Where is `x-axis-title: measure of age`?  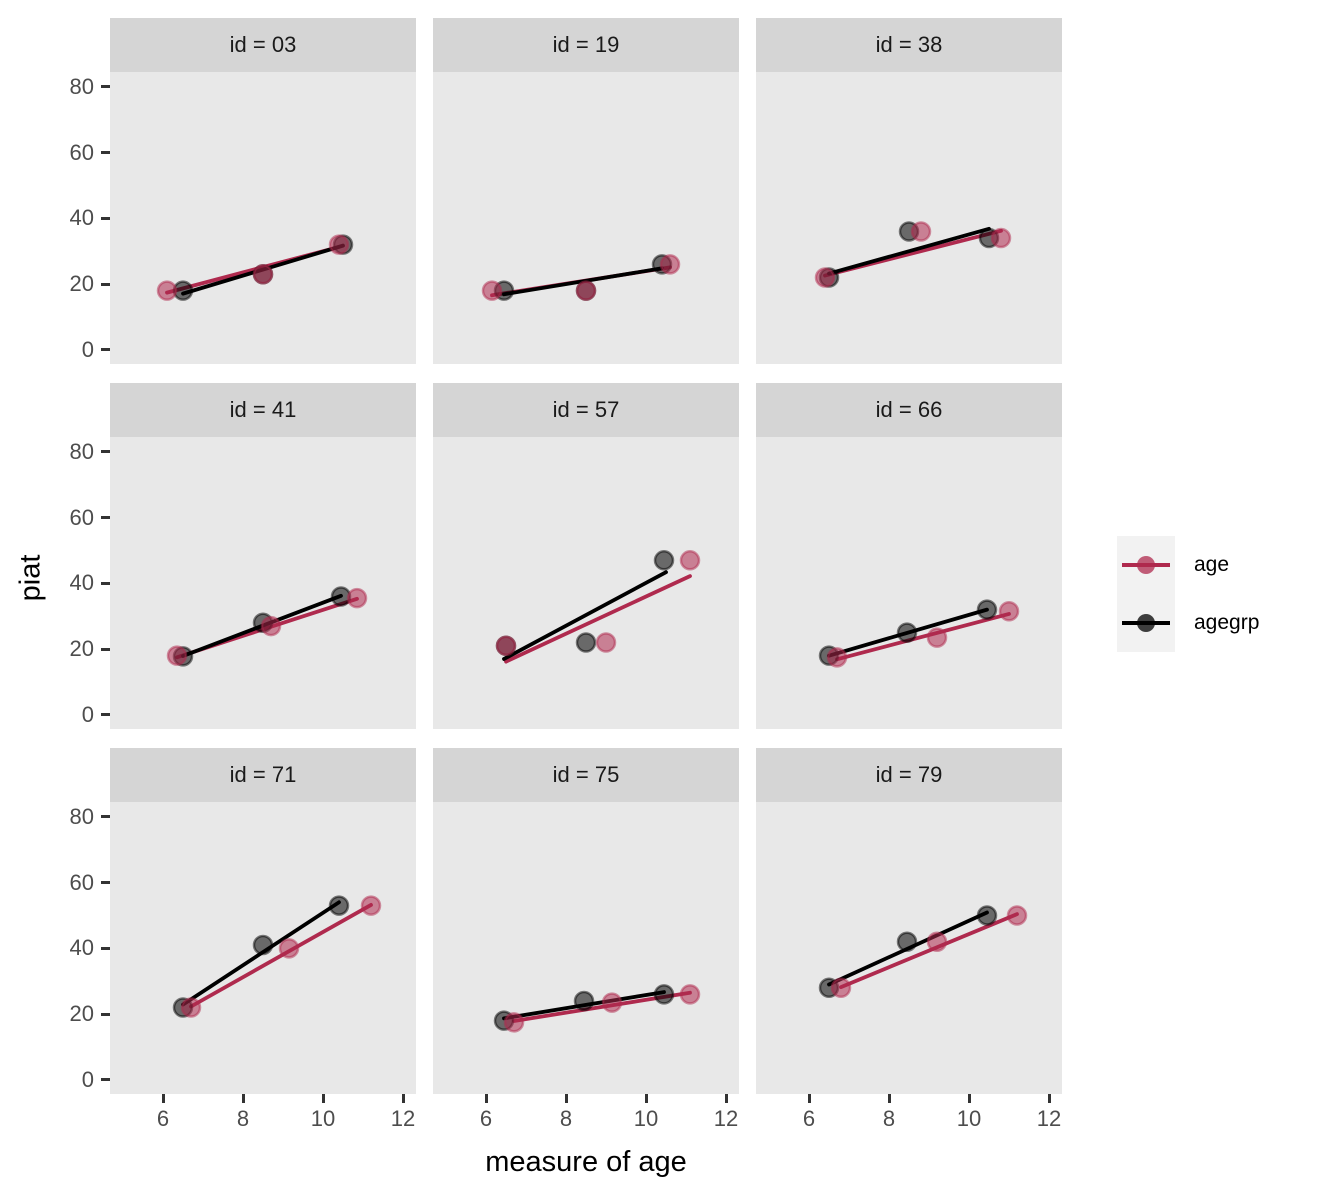 x-axis-title: measure of age is located at coordinates (586, 1162).